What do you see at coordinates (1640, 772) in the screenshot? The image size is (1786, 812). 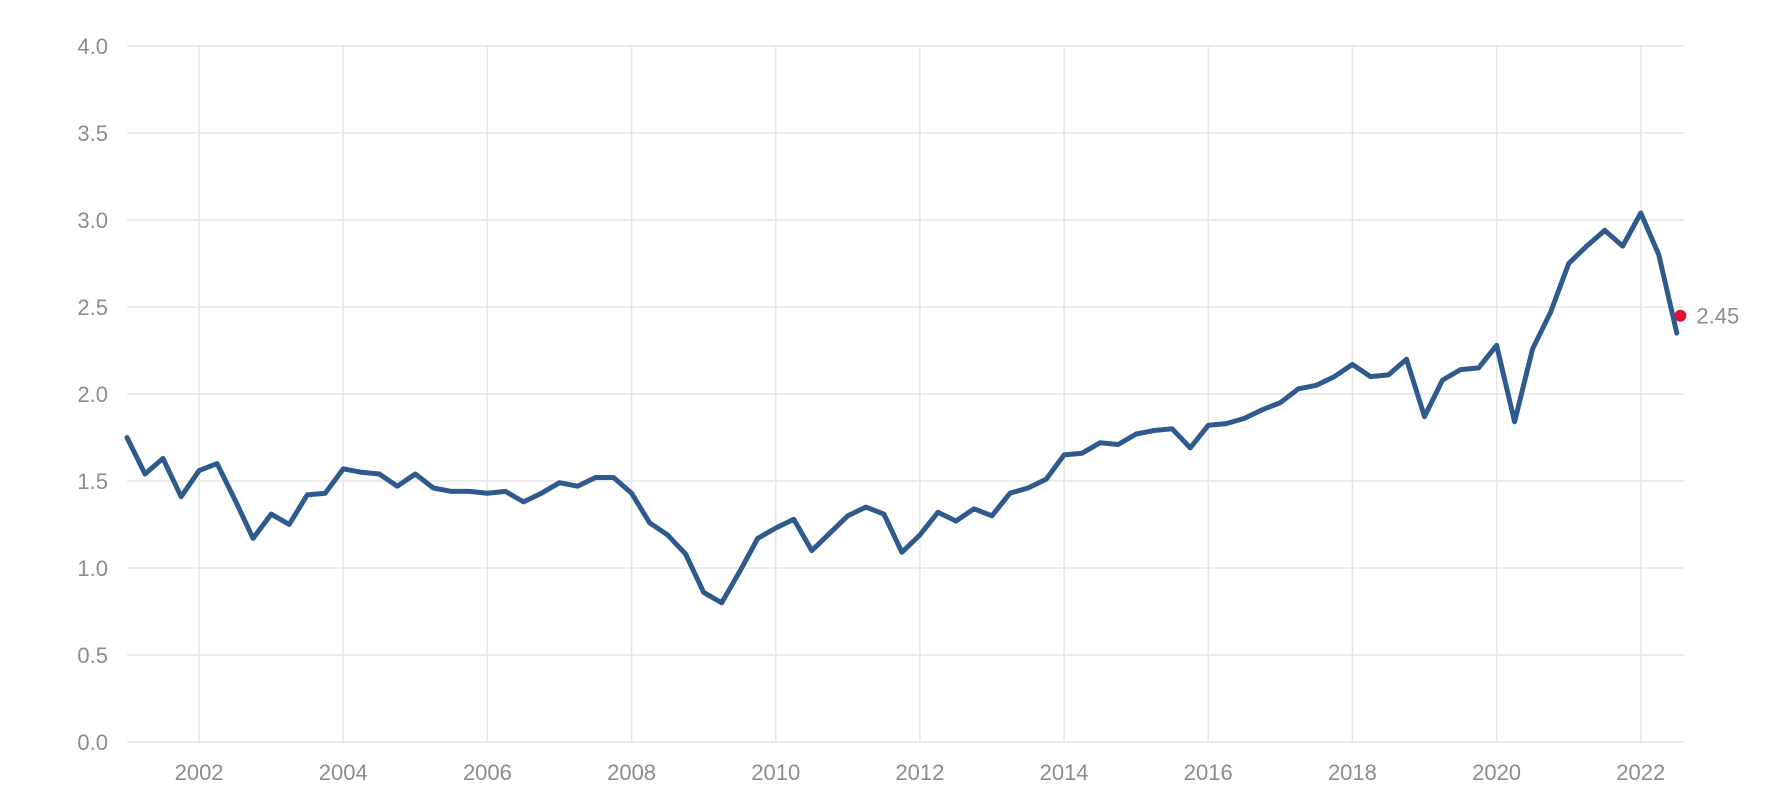 I see `x-tick-label: 2022` at bounding box center [1640, 772].